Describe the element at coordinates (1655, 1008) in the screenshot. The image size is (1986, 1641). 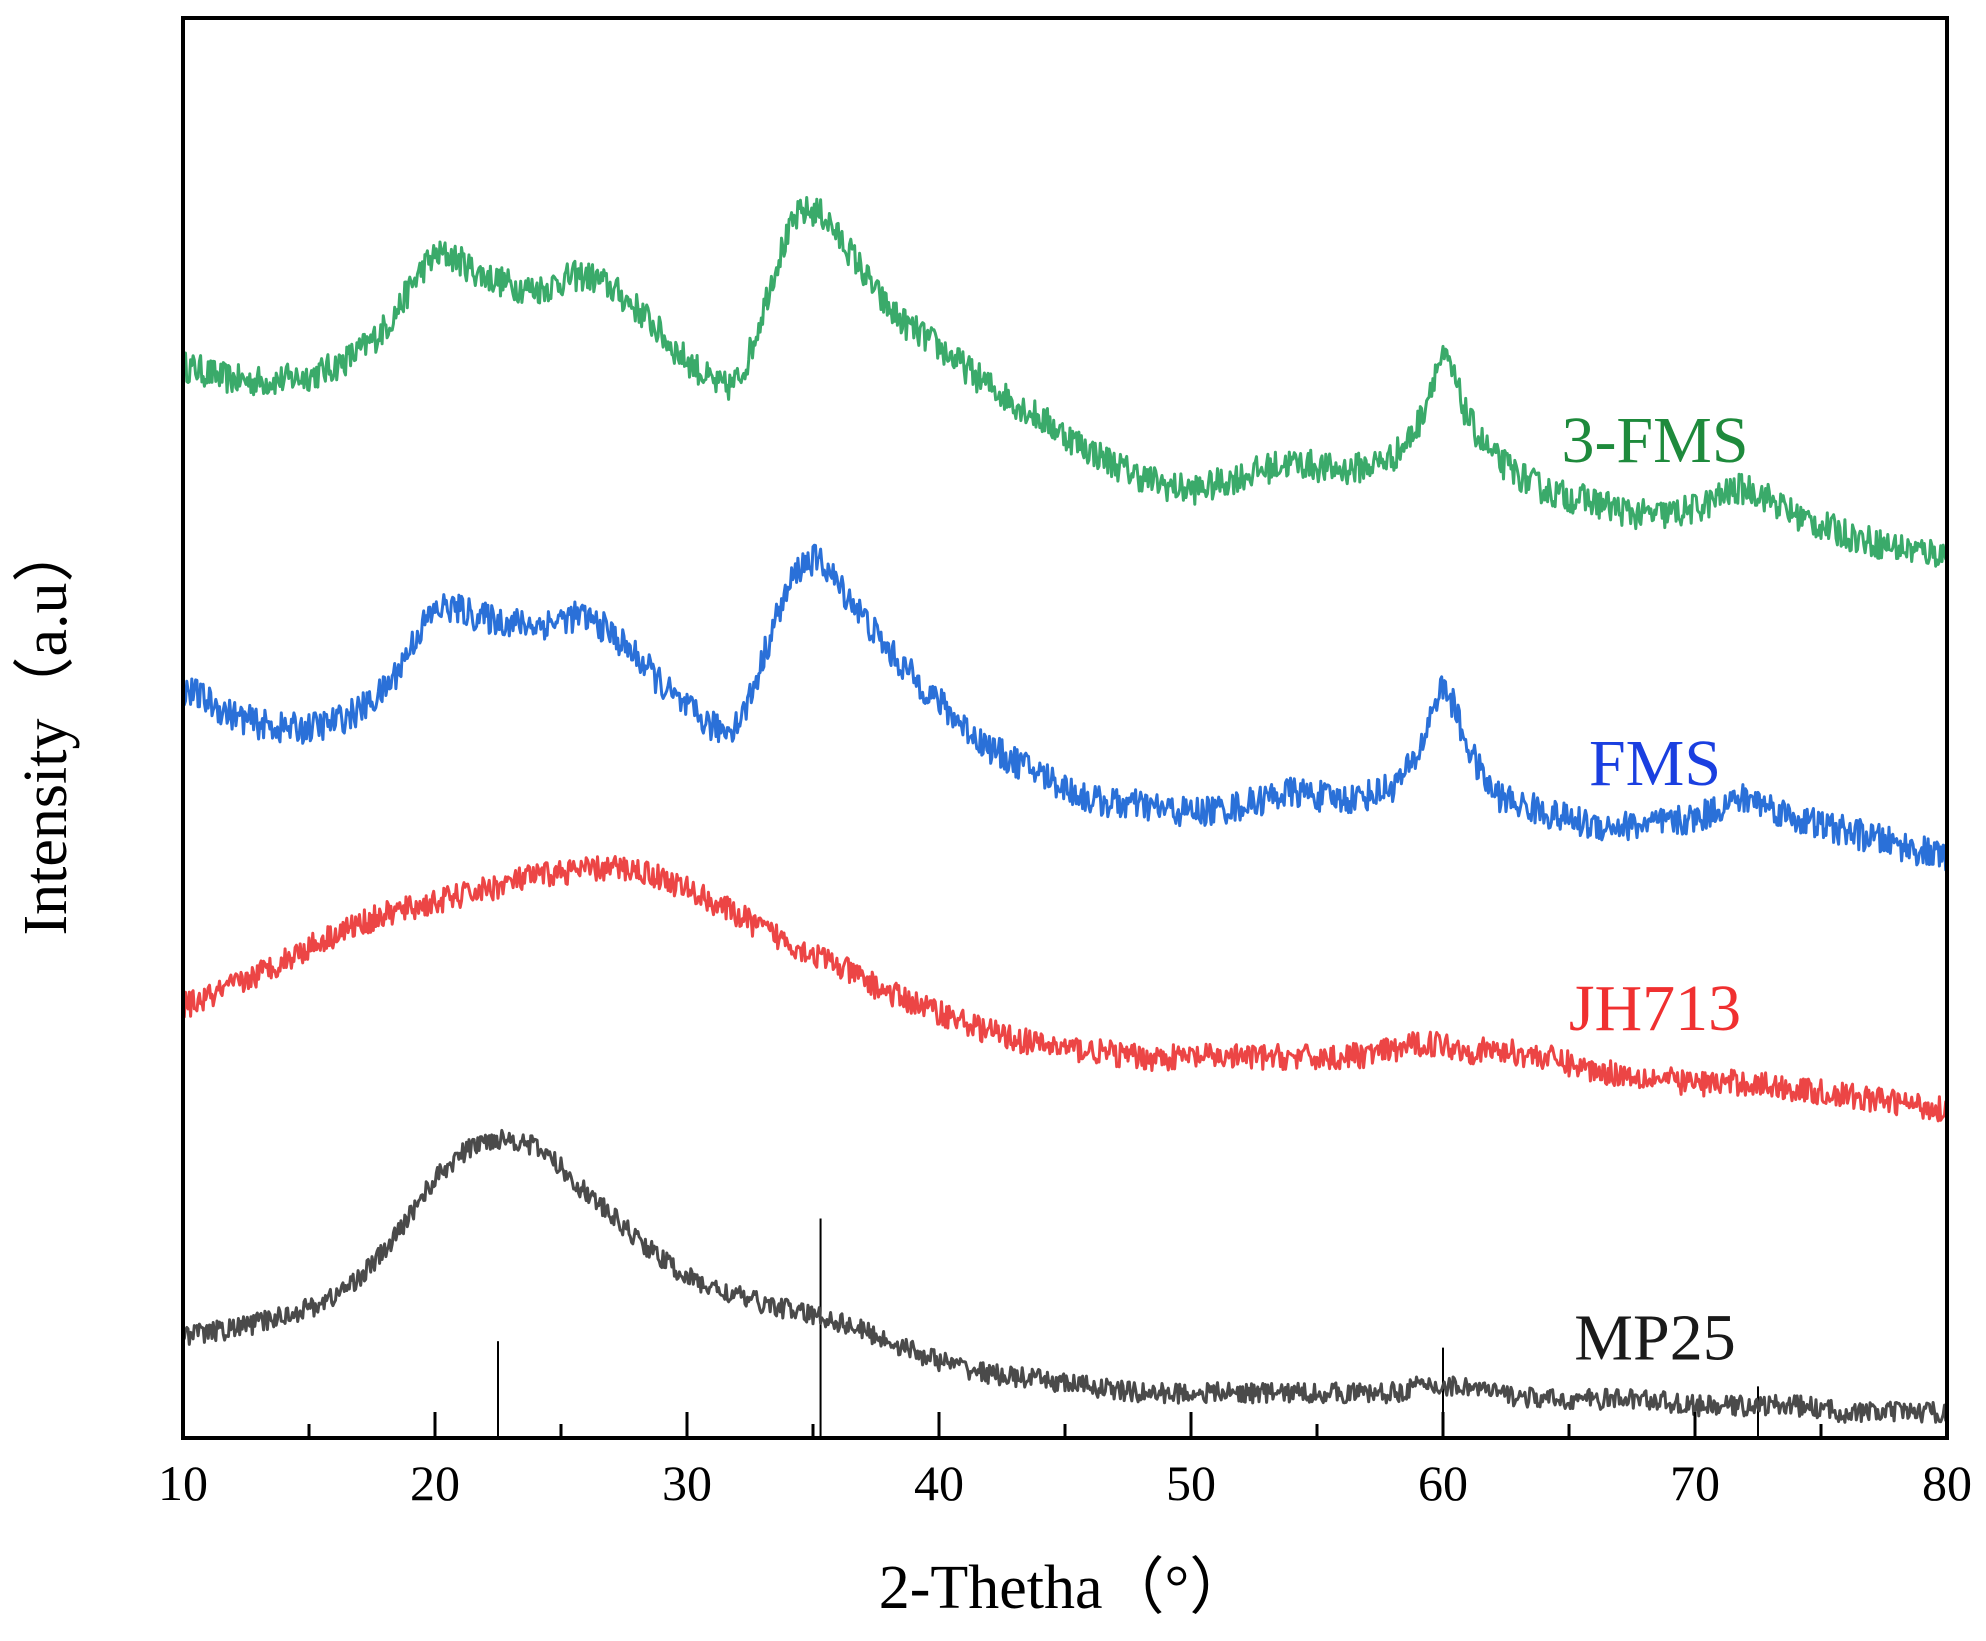
I see `series-label-jh713: JH713` at that location.